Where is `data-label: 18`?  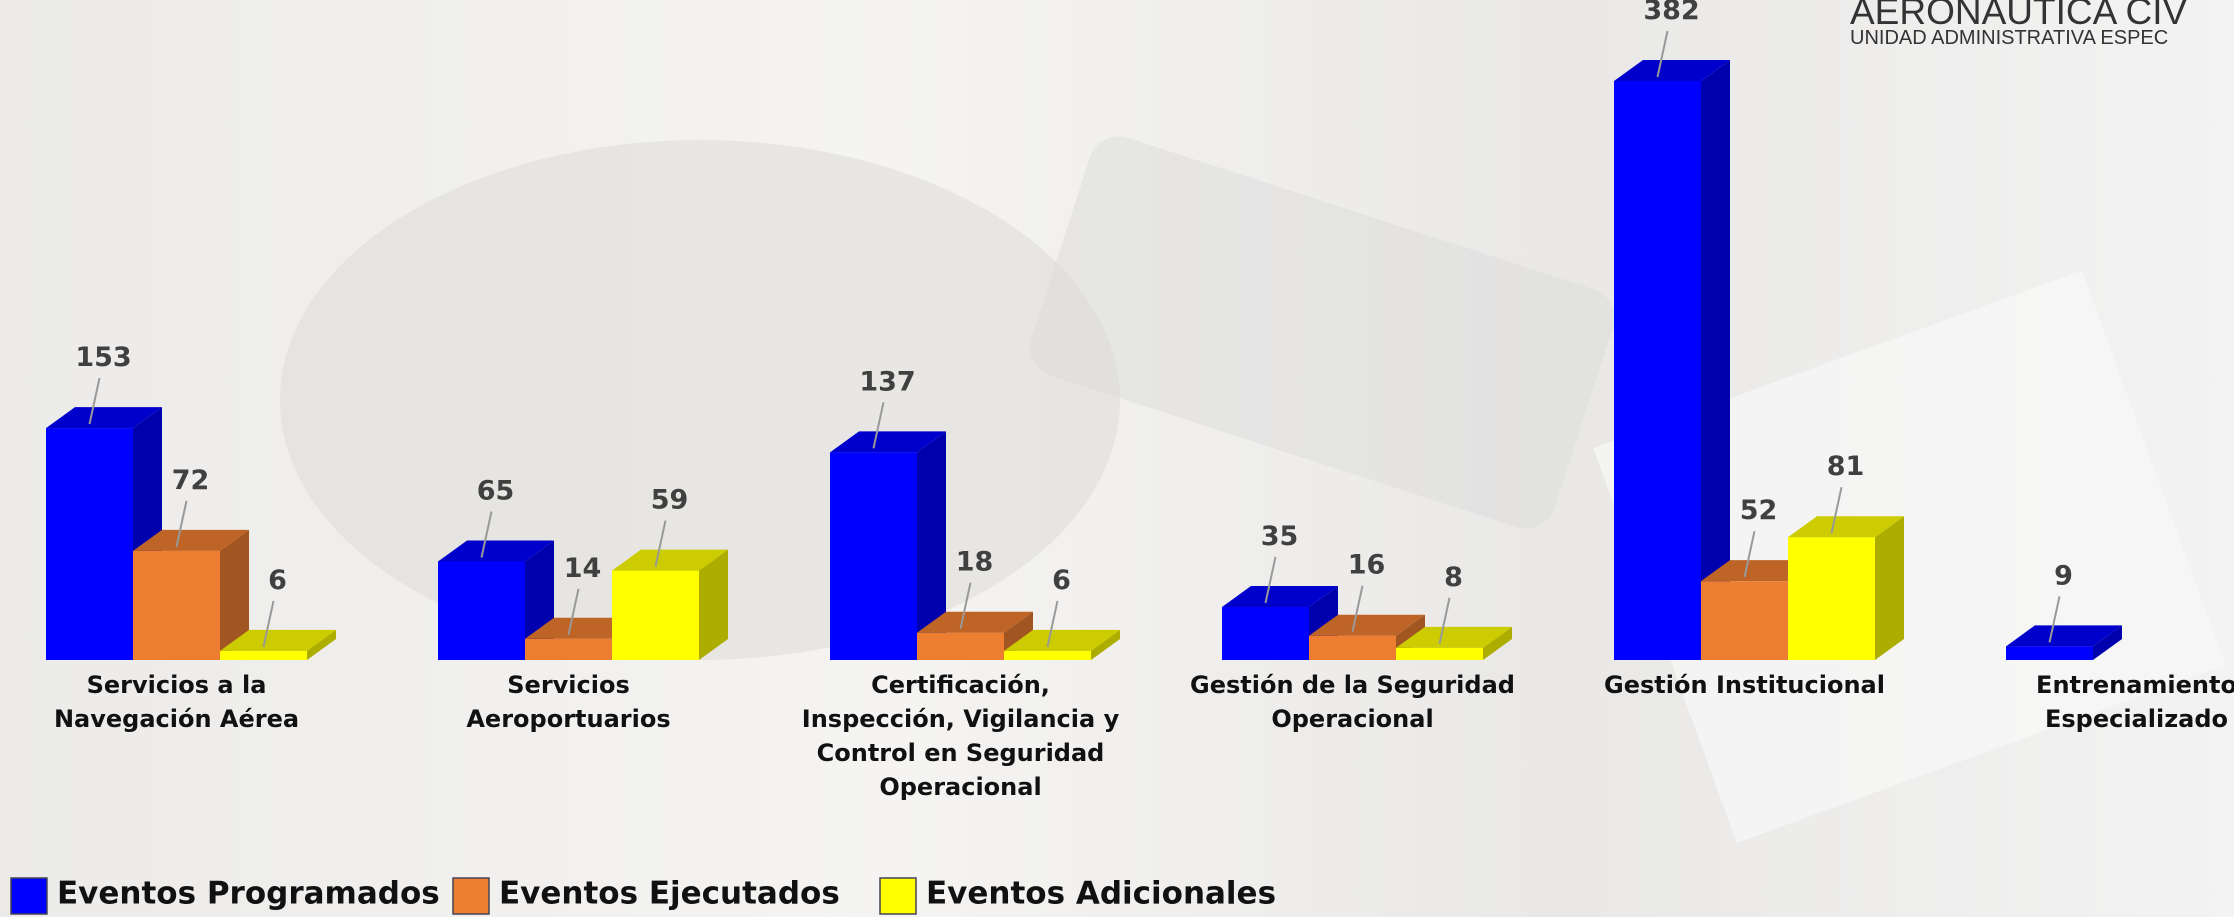 data-label: 18 is located at coordinates (975, 562).